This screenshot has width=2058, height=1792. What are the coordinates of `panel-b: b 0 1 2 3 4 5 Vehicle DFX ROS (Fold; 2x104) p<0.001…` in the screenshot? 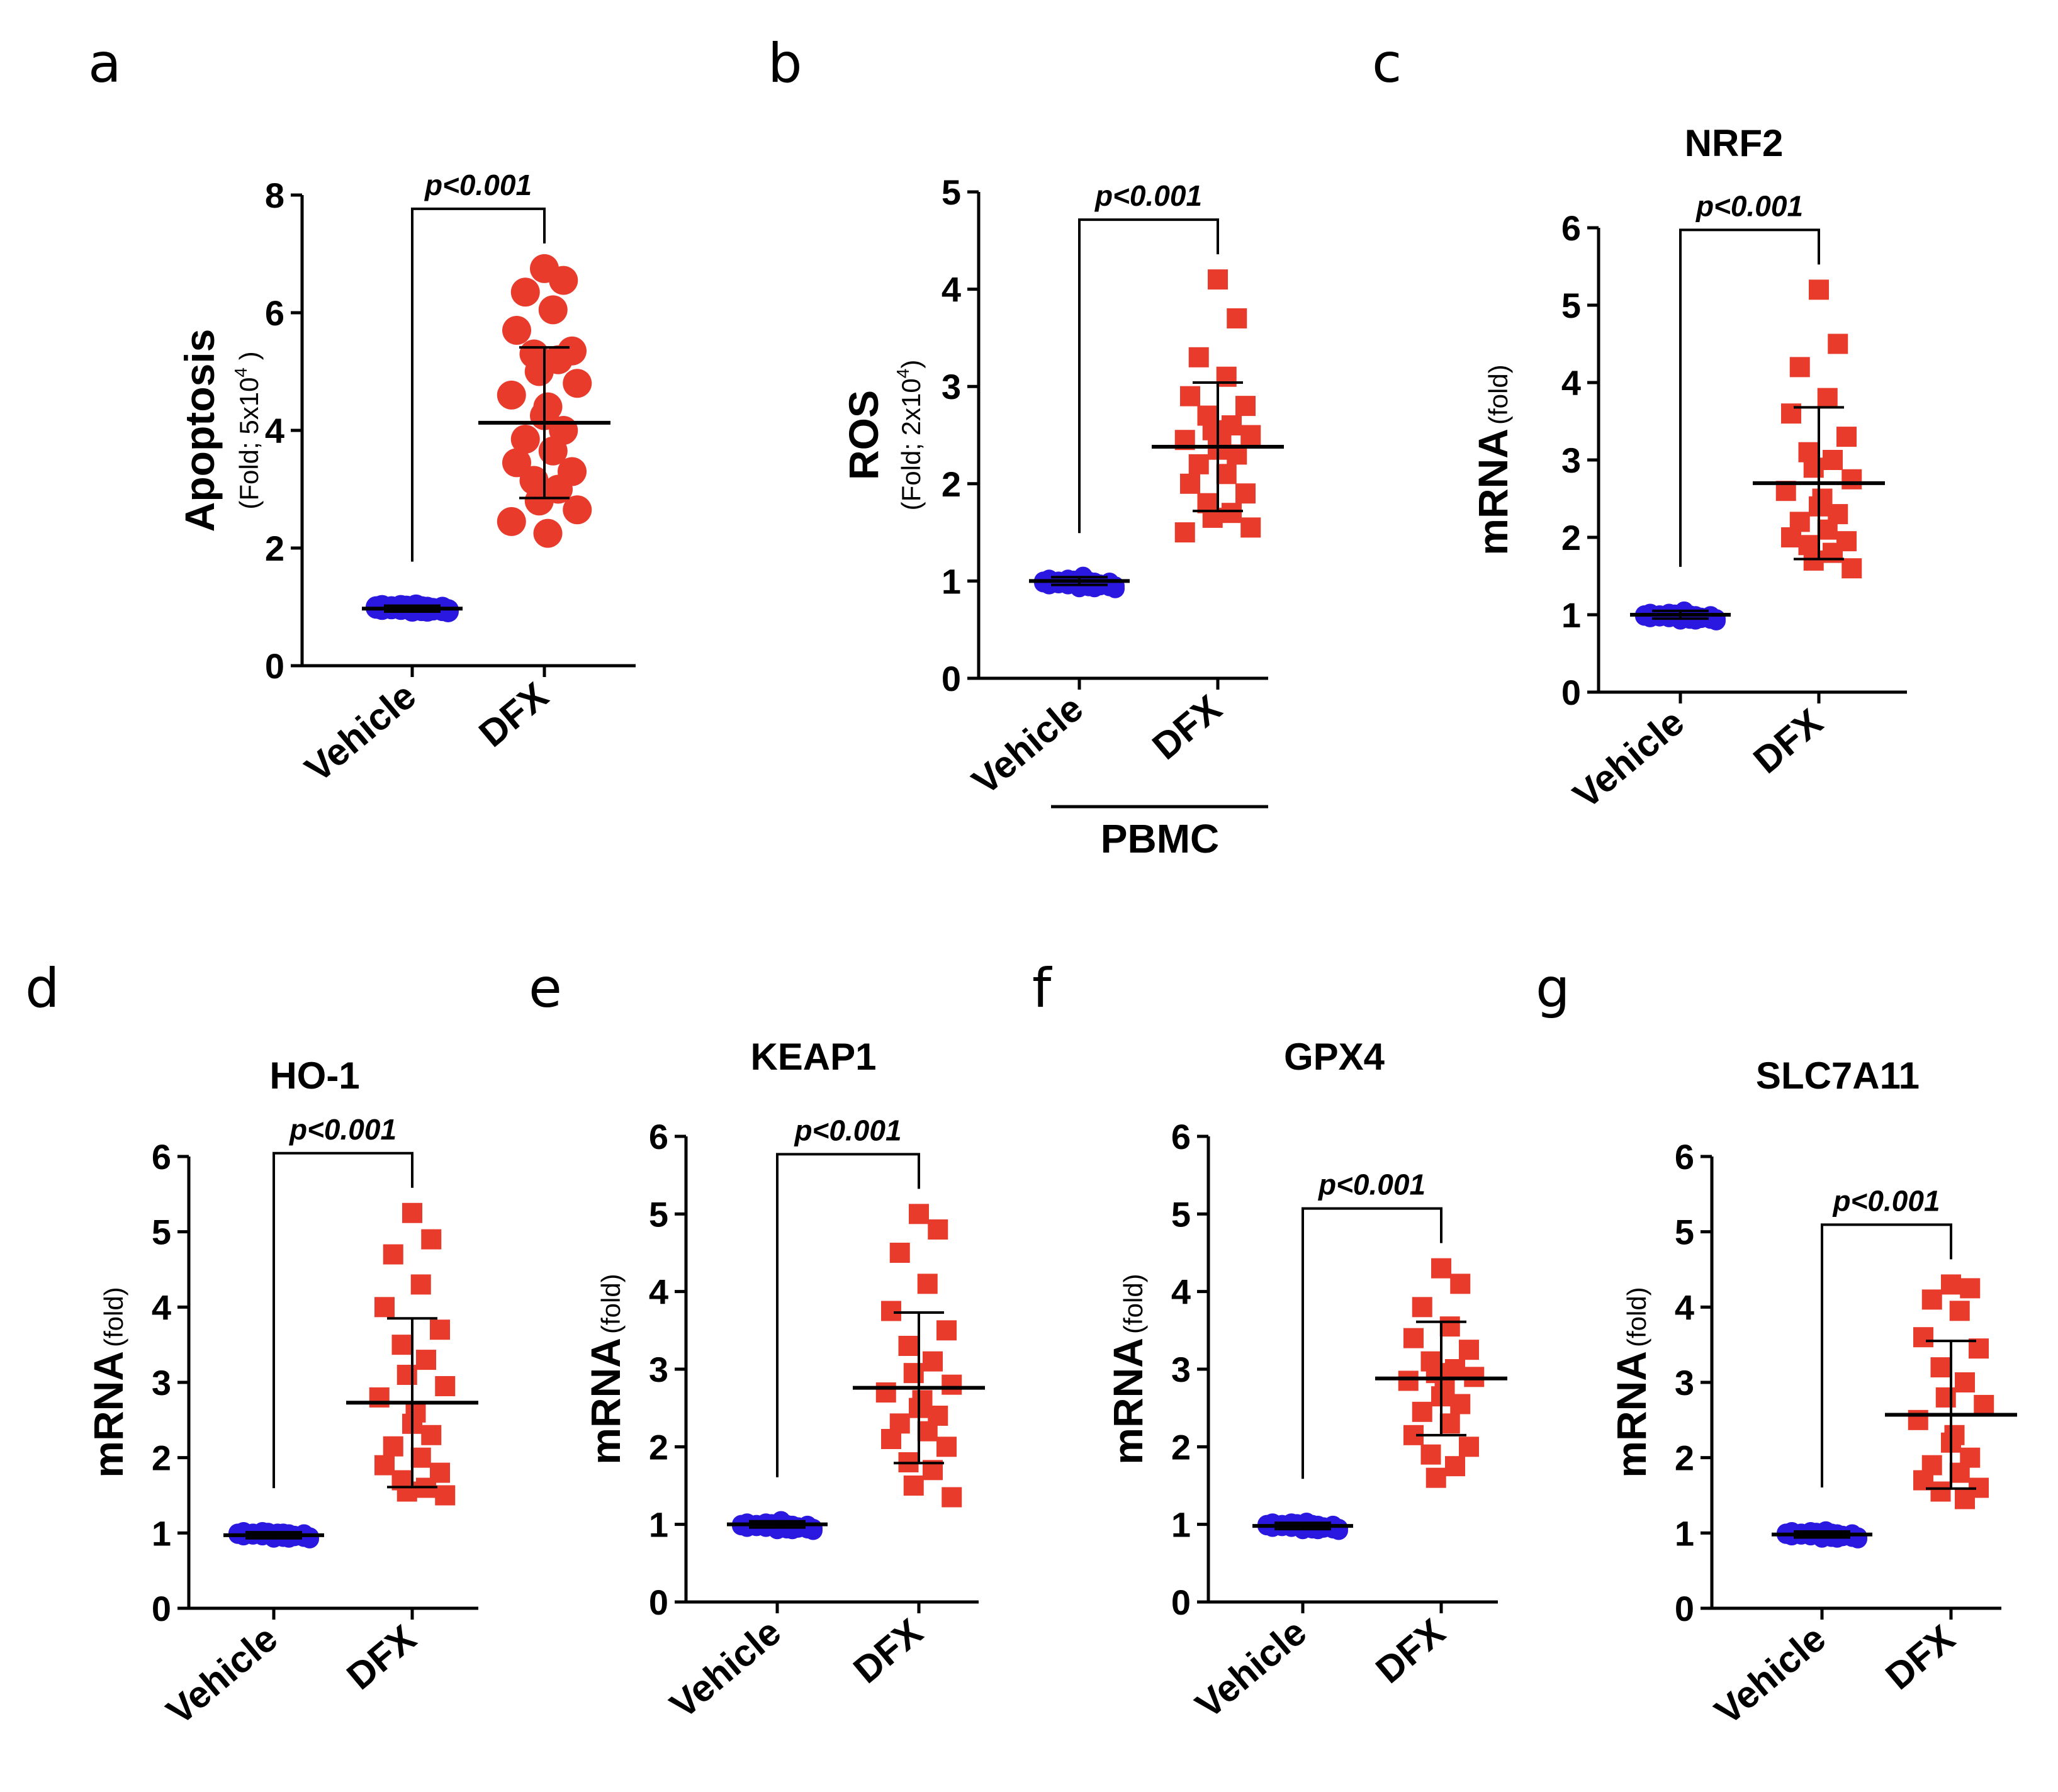 It's located at (1026, 446).